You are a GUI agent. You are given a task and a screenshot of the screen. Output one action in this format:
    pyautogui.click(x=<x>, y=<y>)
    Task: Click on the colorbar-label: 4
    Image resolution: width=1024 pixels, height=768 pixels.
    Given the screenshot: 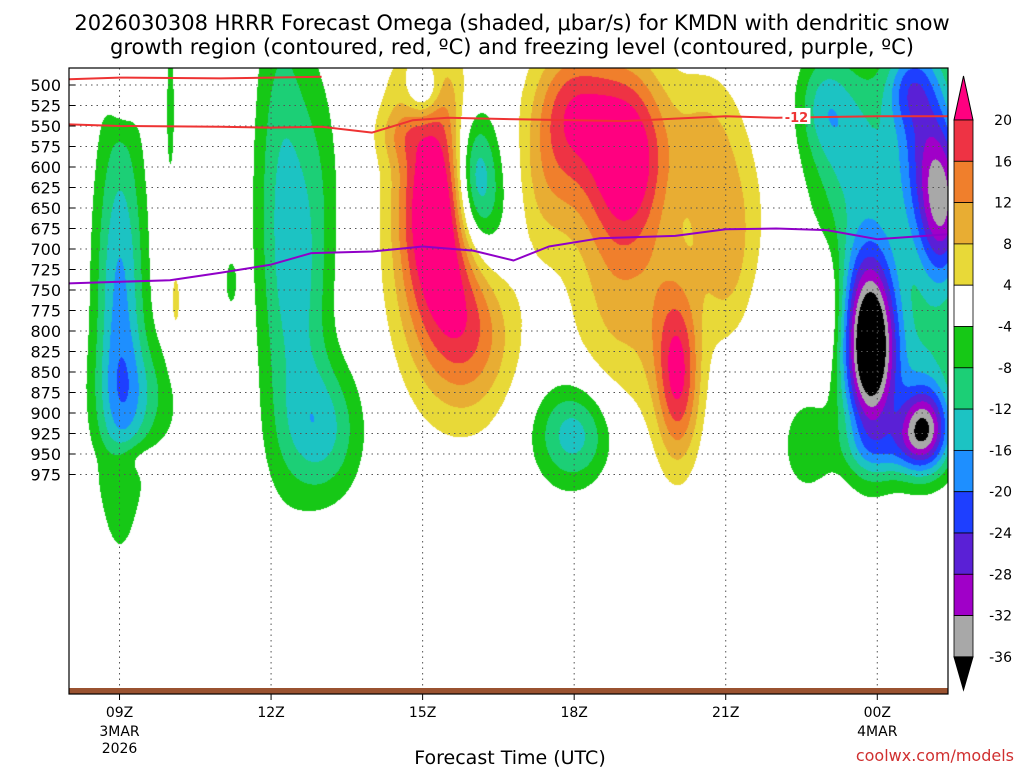 What is the action you would take?
    pyautogui.click(x=1007, y=286)
    